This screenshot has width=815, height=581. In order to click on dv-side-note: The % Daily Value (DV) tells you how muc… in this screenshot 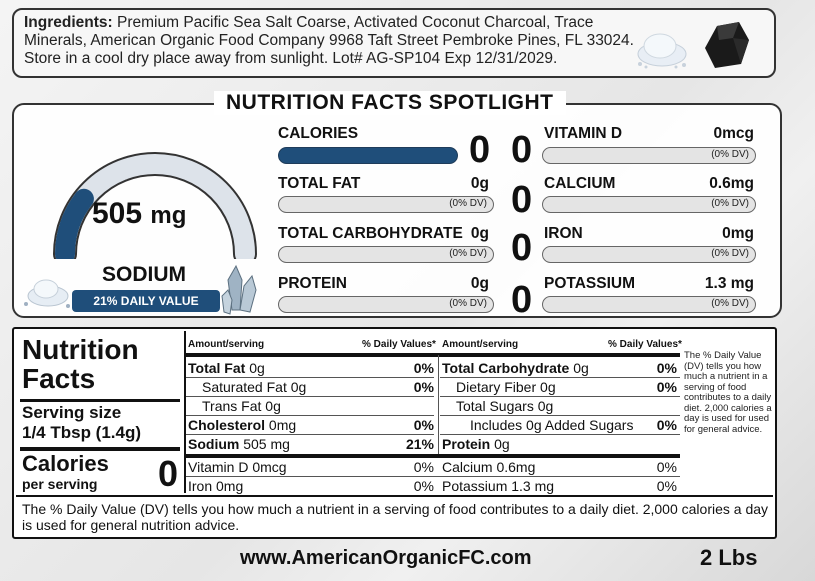, I will do `click(728, 392)`.